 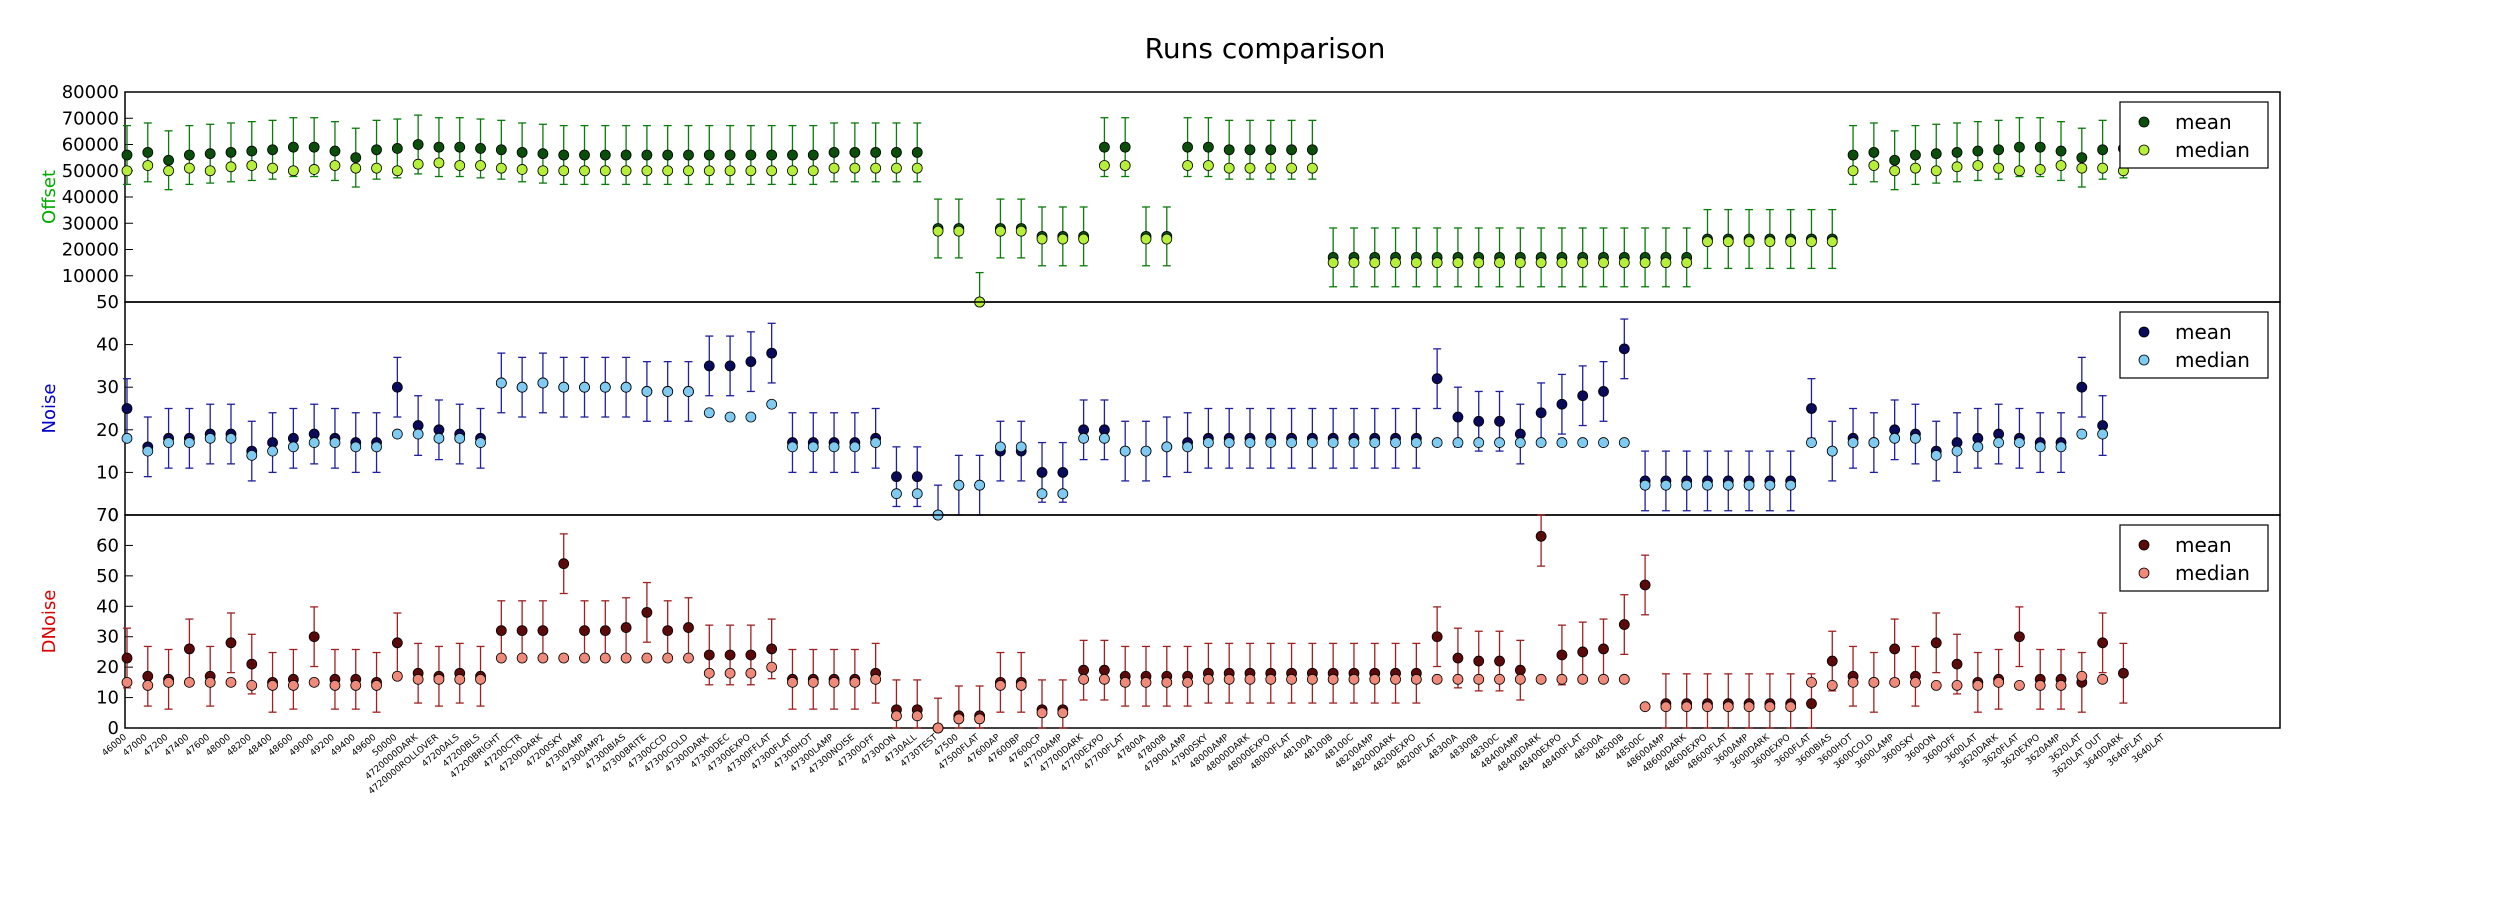 I want to click on chart-title: Runs comparison, so click(x=1265, y=48).